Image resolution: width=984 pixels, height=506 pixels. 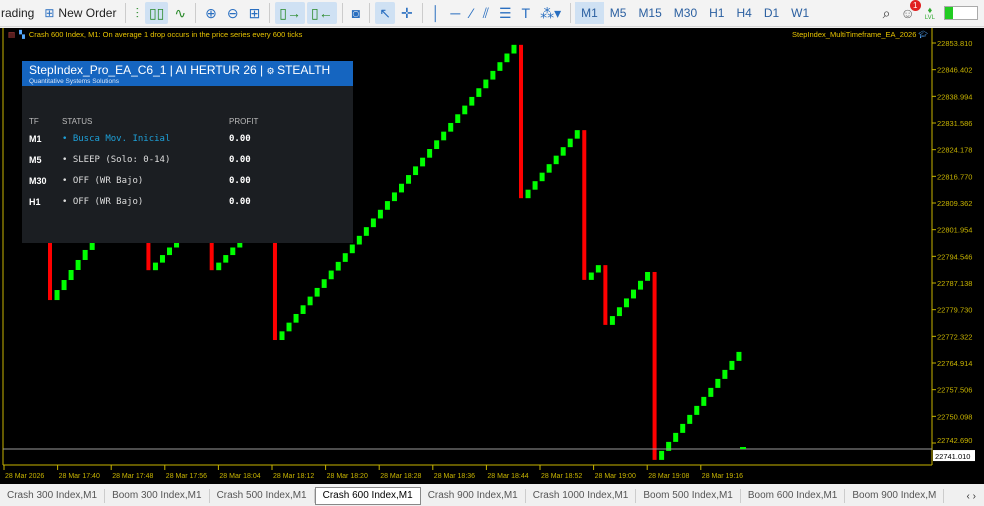 I want to click on zoom-in-icon: ⊕, so click(x=211, y=12).